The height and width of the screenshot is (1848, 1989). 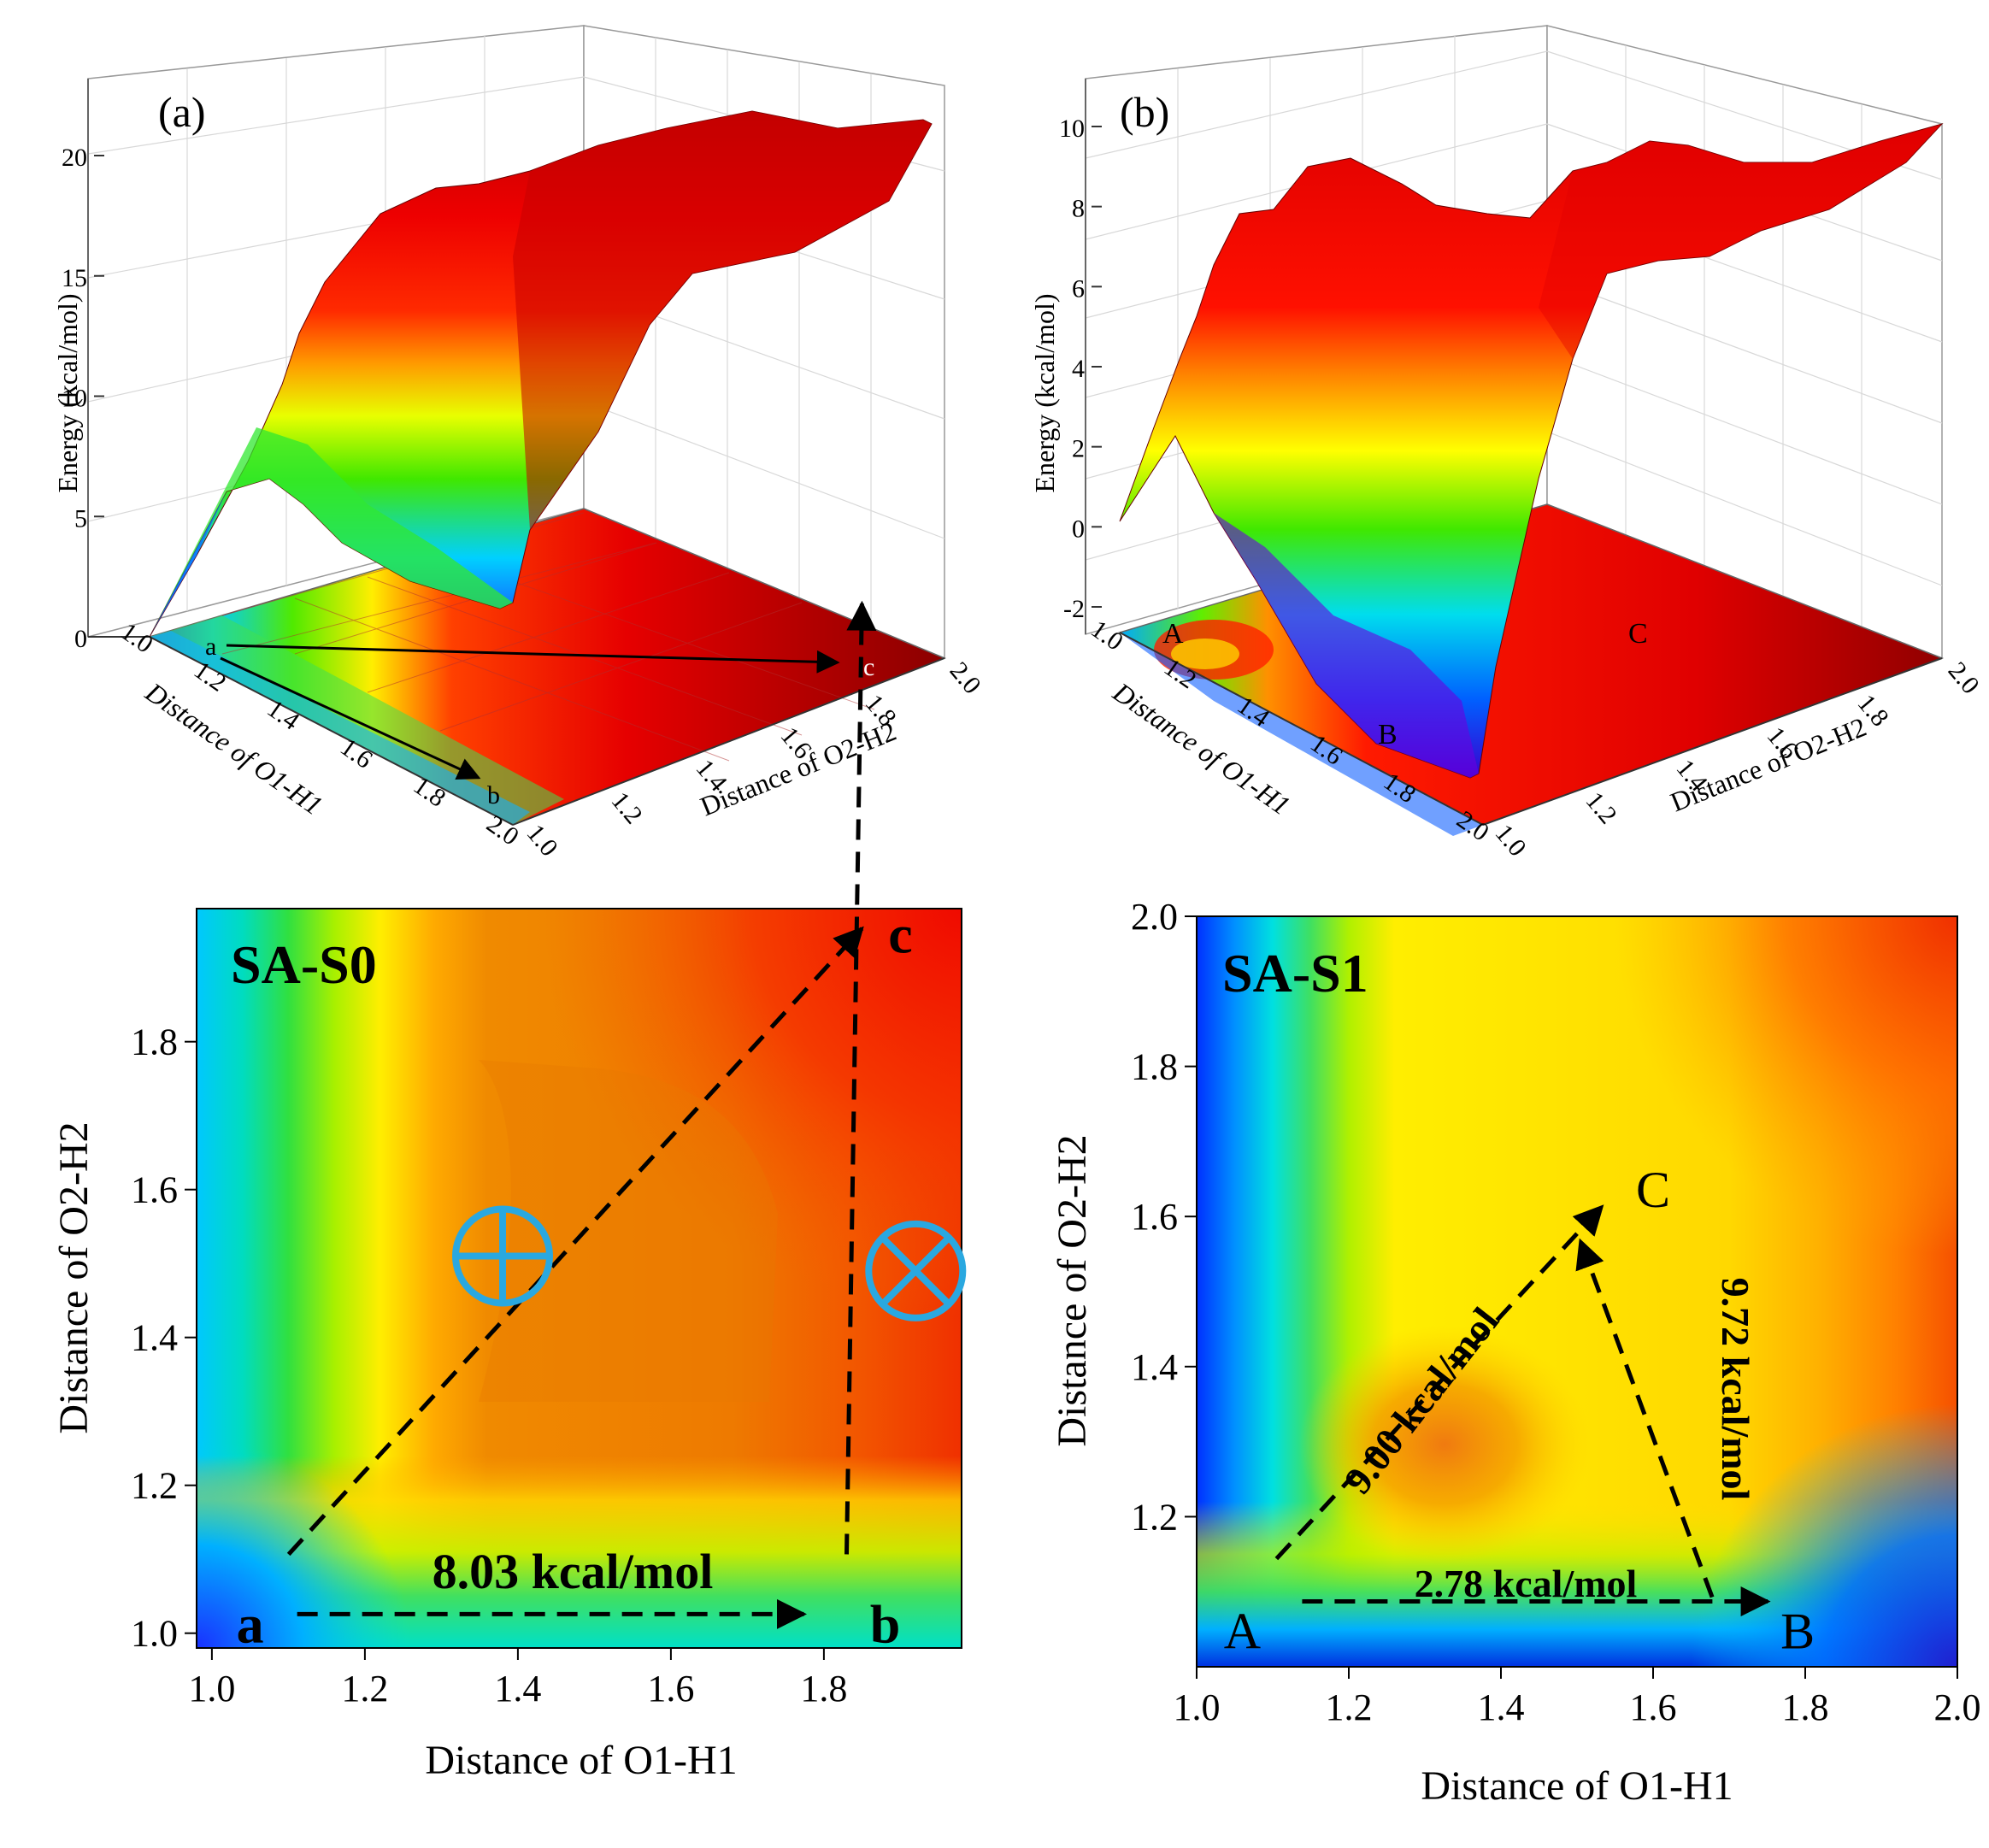 What do you see at coordinates (885, 1624) in the screenshot?
I see `point-label-b: b` at bounding box center [885, 1624].